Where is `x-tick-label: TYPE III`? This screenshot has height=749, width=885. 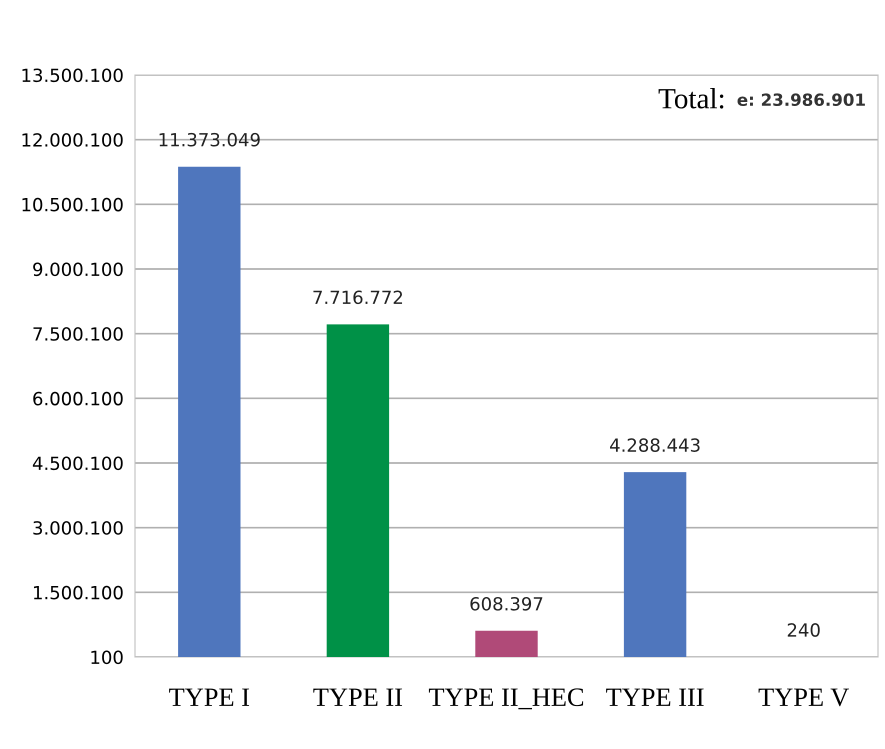
x-tick-label: TYPE III is located at coordinates (655, 697).